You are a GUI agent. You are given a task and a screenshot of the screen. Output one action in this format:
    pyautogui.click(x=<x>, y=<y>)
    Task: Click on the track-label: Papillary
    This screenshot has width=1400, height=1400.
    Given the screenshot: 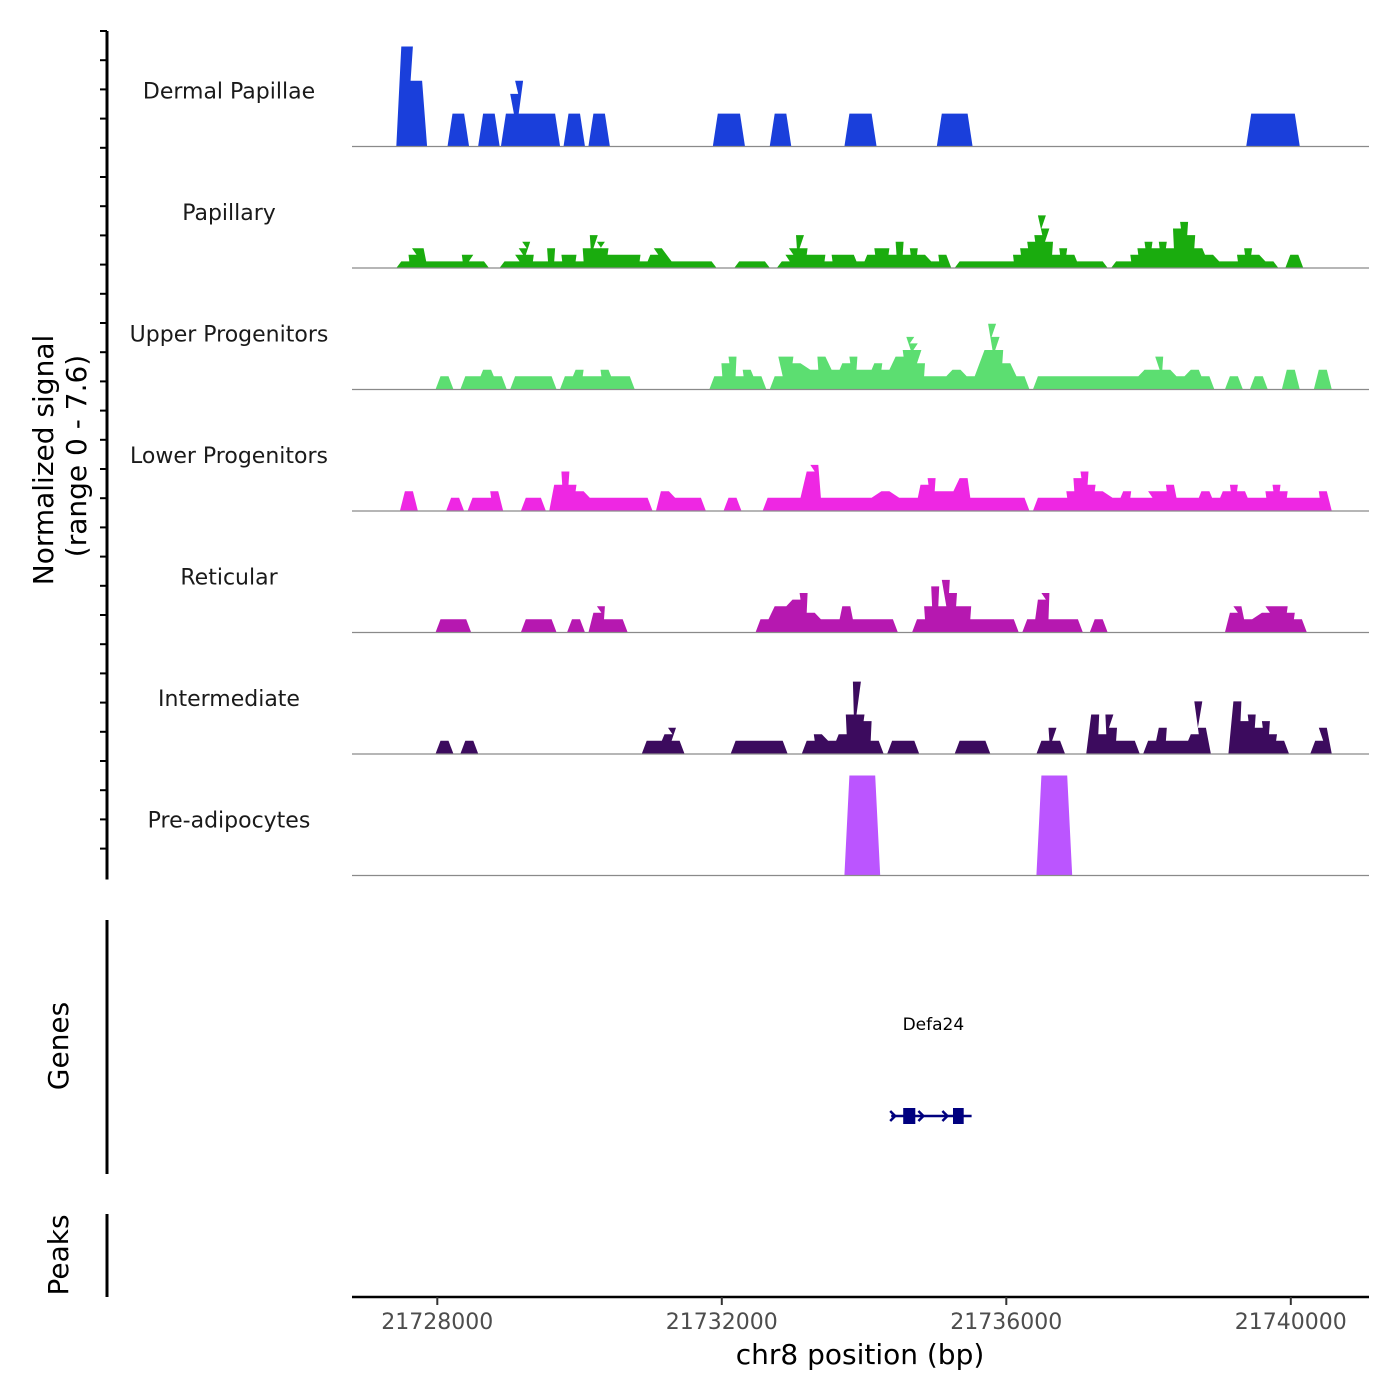 What is the action you would take?
    pyautogui.click(x=229, y=213)
    